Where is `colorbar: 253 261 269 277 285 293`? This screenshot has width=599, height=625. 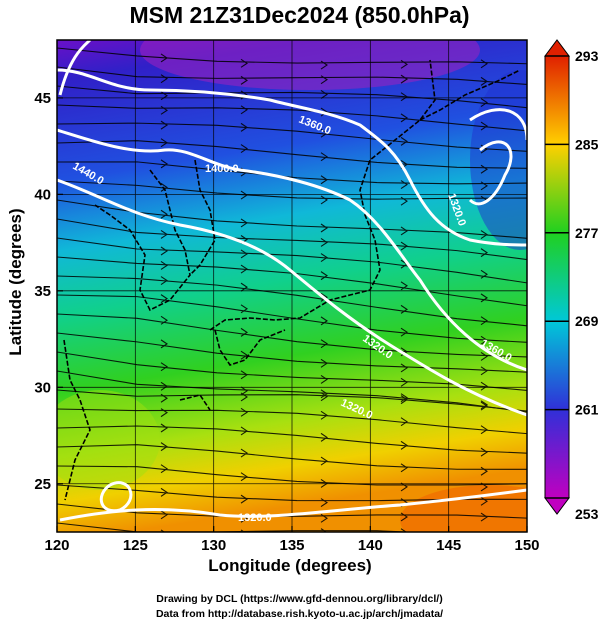
colorbar: 253 261 269 277 285 293 is located at coordinates (571, 280).